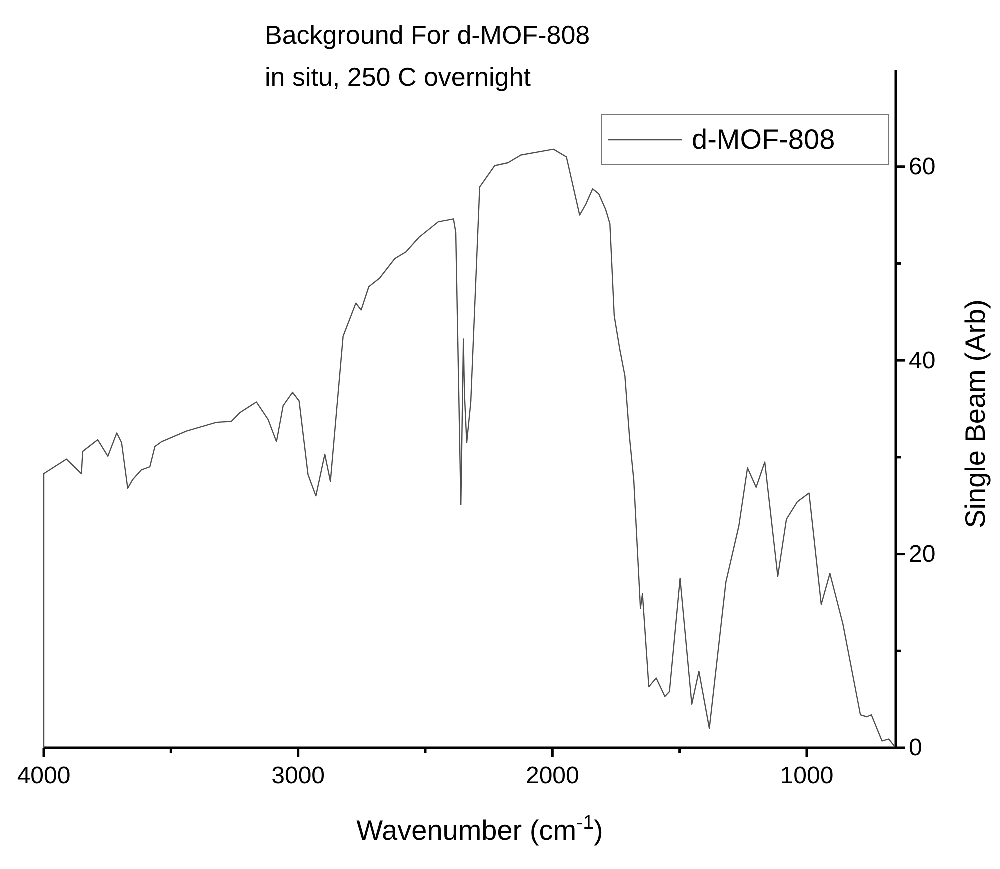 The width and height of the screenshot is (1000, 869). Describe the element at coordinates (915, 748) in the screenshot. I see `y-tick-label: 0` at that location.